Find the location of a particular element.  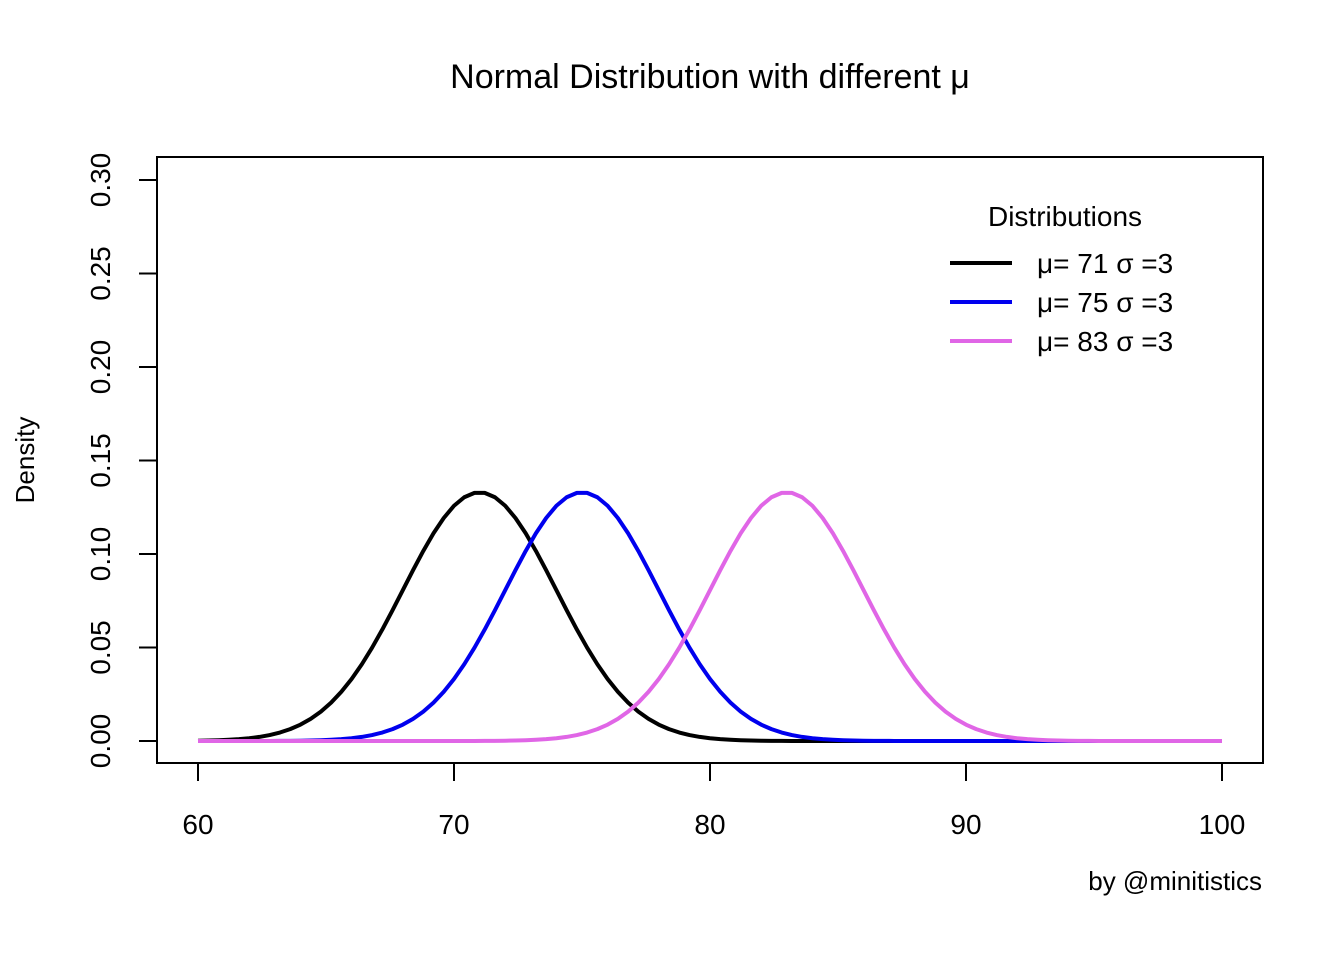

y-tick-label: 0.10 is located at coordinates (100, 554).